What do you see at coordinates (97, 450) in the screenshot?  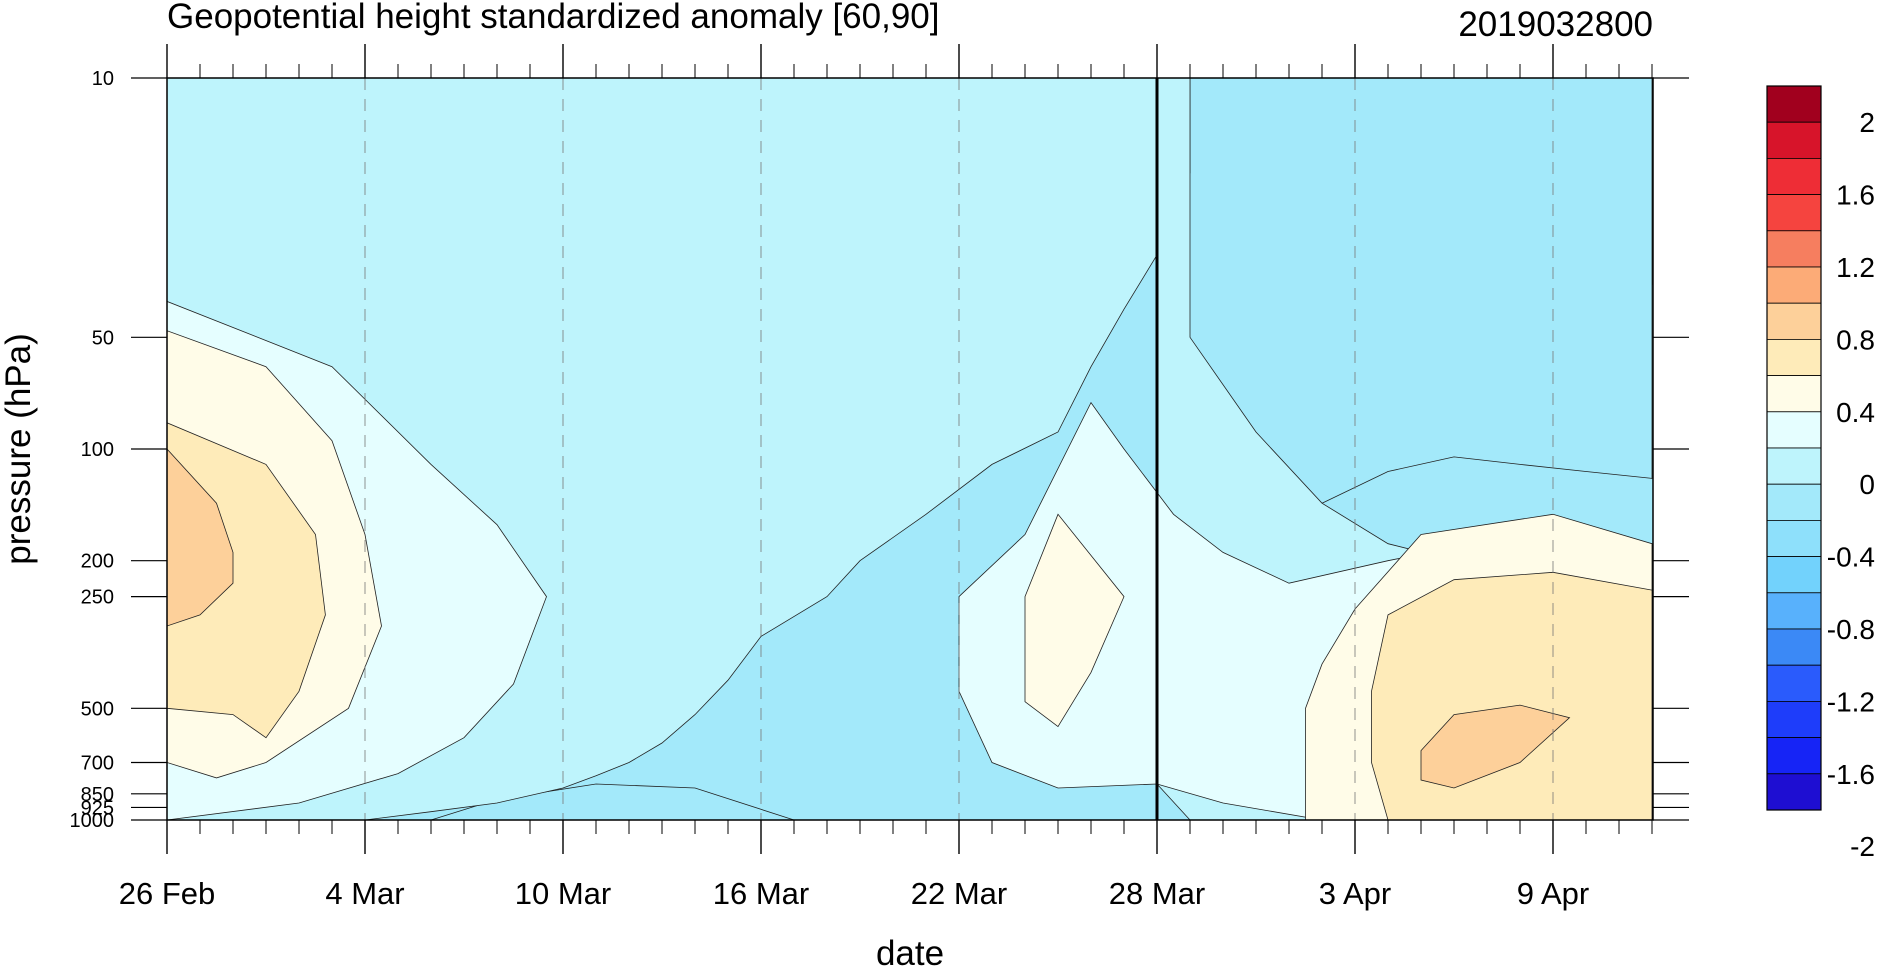 I see `y-tick-label: 100` at bounding box center [97, 450].